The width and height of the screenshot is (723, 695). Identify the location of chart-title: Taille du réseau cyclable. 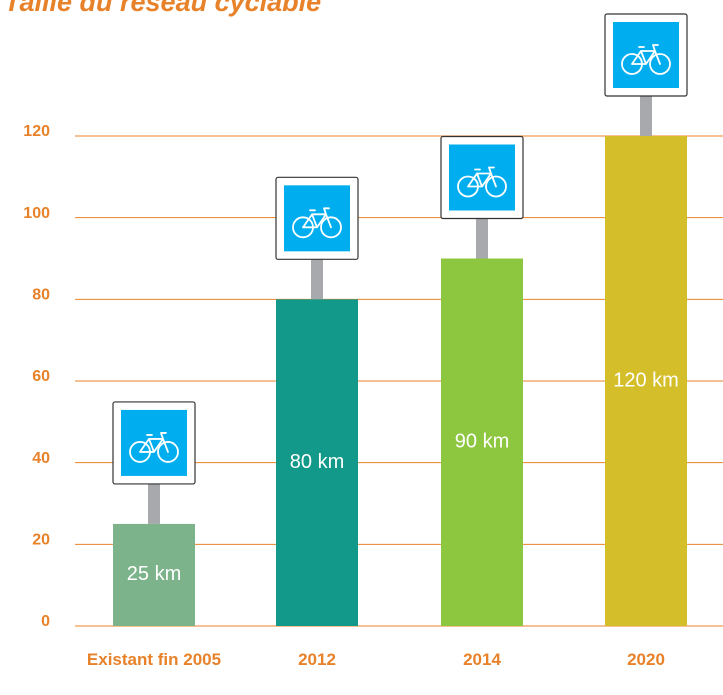
(162, 8).